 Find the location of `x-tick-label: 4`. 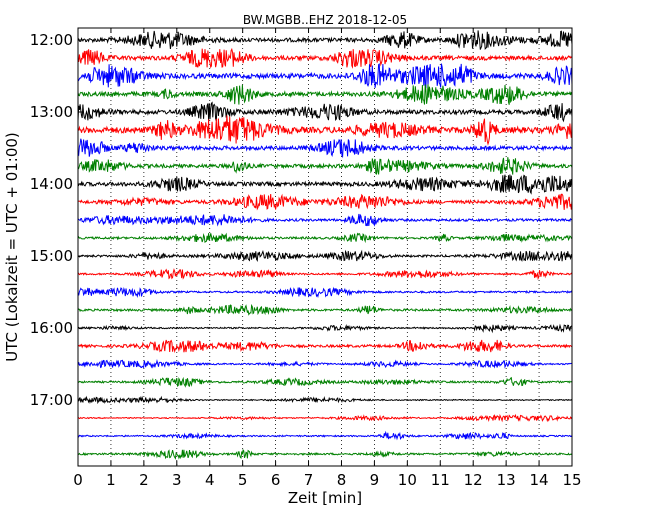

x-tick-label: 4 is located at coordinates (210, 480).